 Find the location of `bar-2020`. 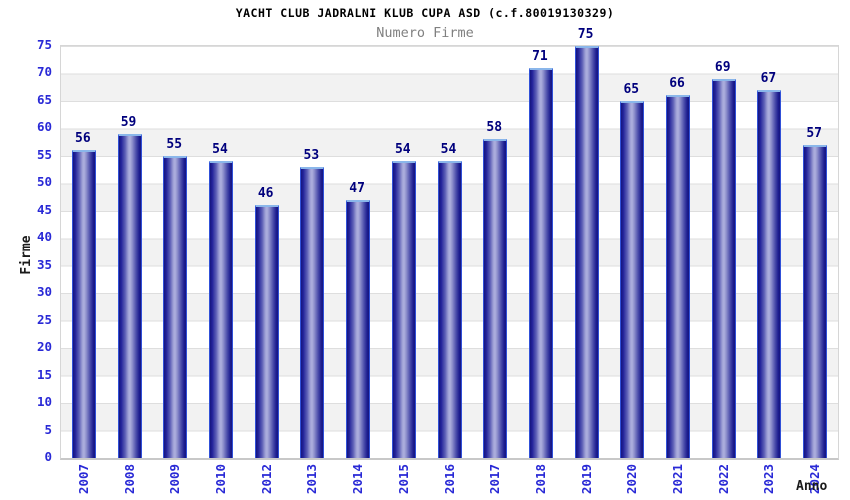

bar-2020 is located at coordinates (632, 279).